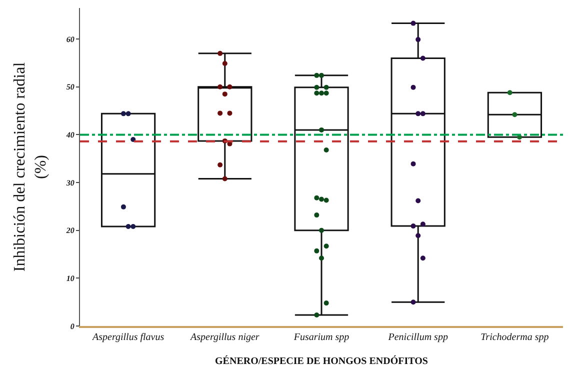 Image resolution: width=577 pixels, height=381 pixels. What do you see at coordinates (70, 87) in the screenshot?
I see `y-tick-label: 50` at bounding box center [70, 87].